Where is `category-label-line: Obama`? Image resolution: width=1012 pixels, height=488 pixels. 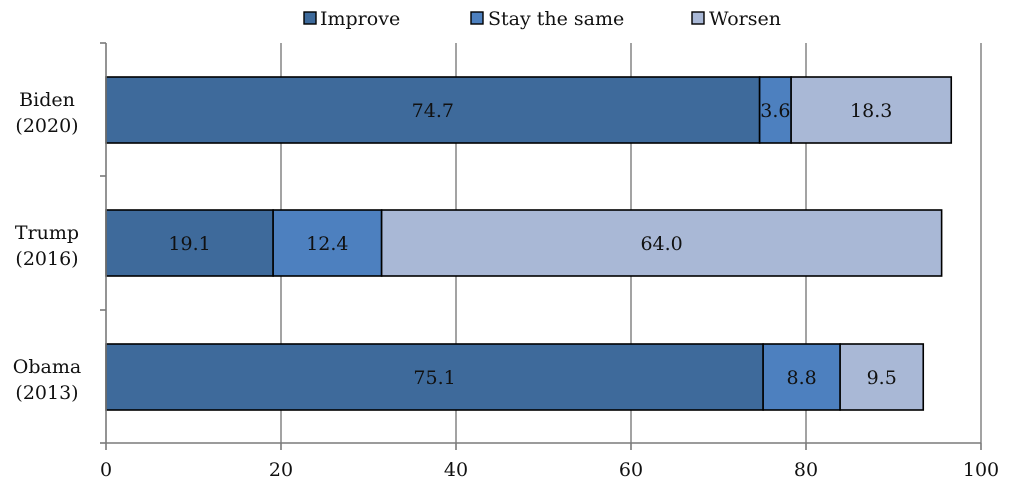
category-label-line: Obama is located at coordinates (47, 367).